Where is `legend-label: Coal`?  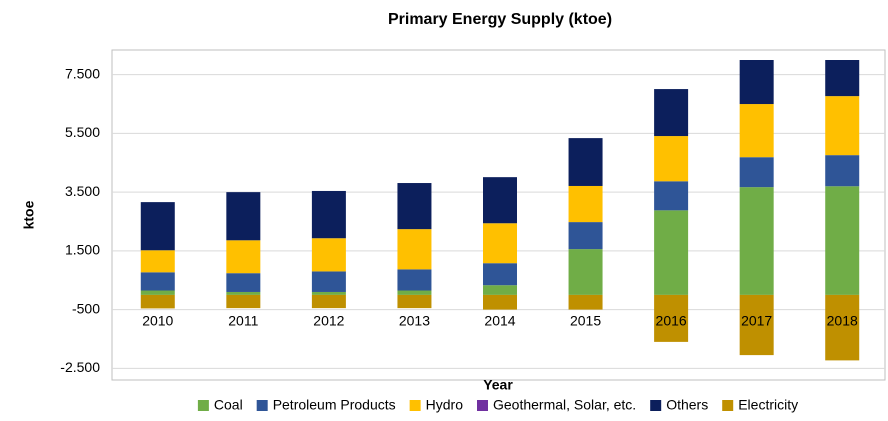
legend-label: Coal is located at coordinates (228, 405).